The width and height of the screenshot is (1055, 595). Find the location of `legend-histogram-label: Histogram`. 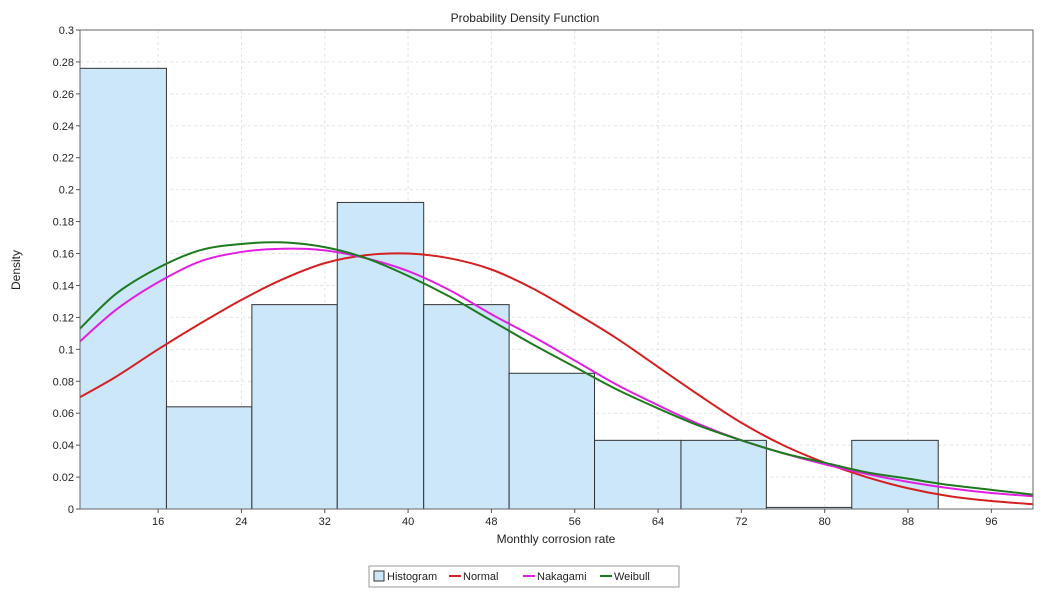

legend-histogram-label: Histogram is located at coordinates (412, 577).